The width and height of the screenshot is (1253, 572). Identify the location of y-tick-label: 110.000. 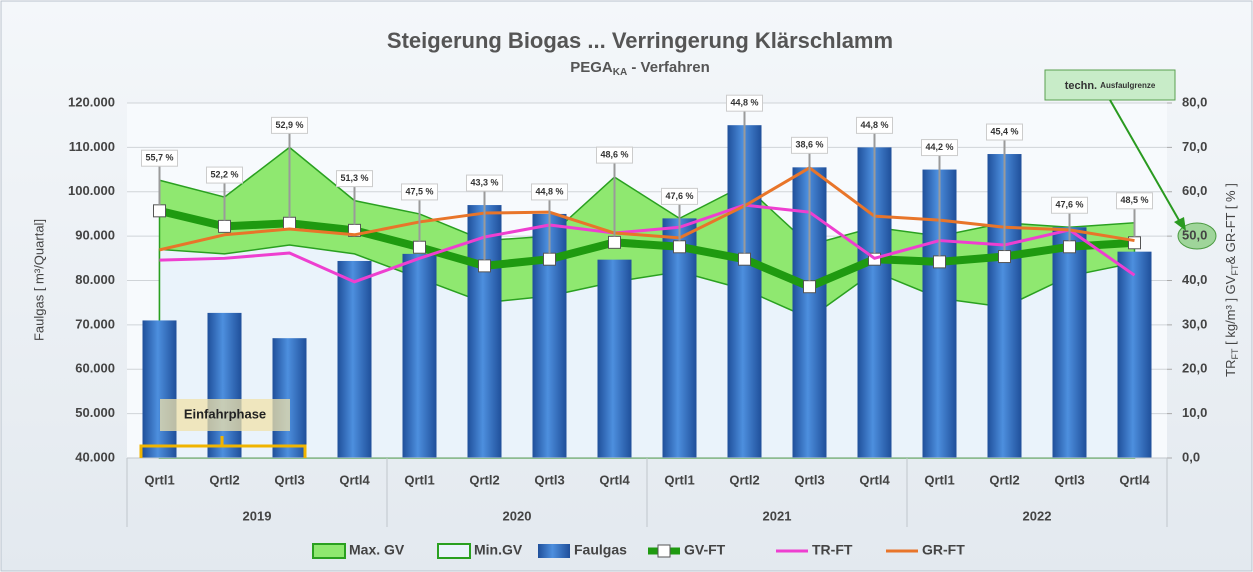
(92, 146).